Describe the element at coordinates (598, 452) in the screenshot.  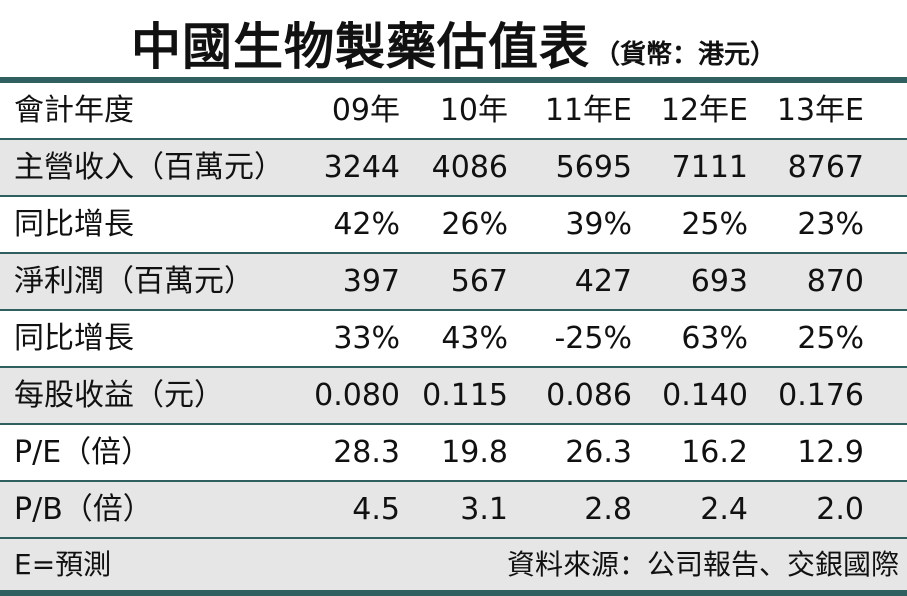
I see `table-cell: 26.3` at that location.